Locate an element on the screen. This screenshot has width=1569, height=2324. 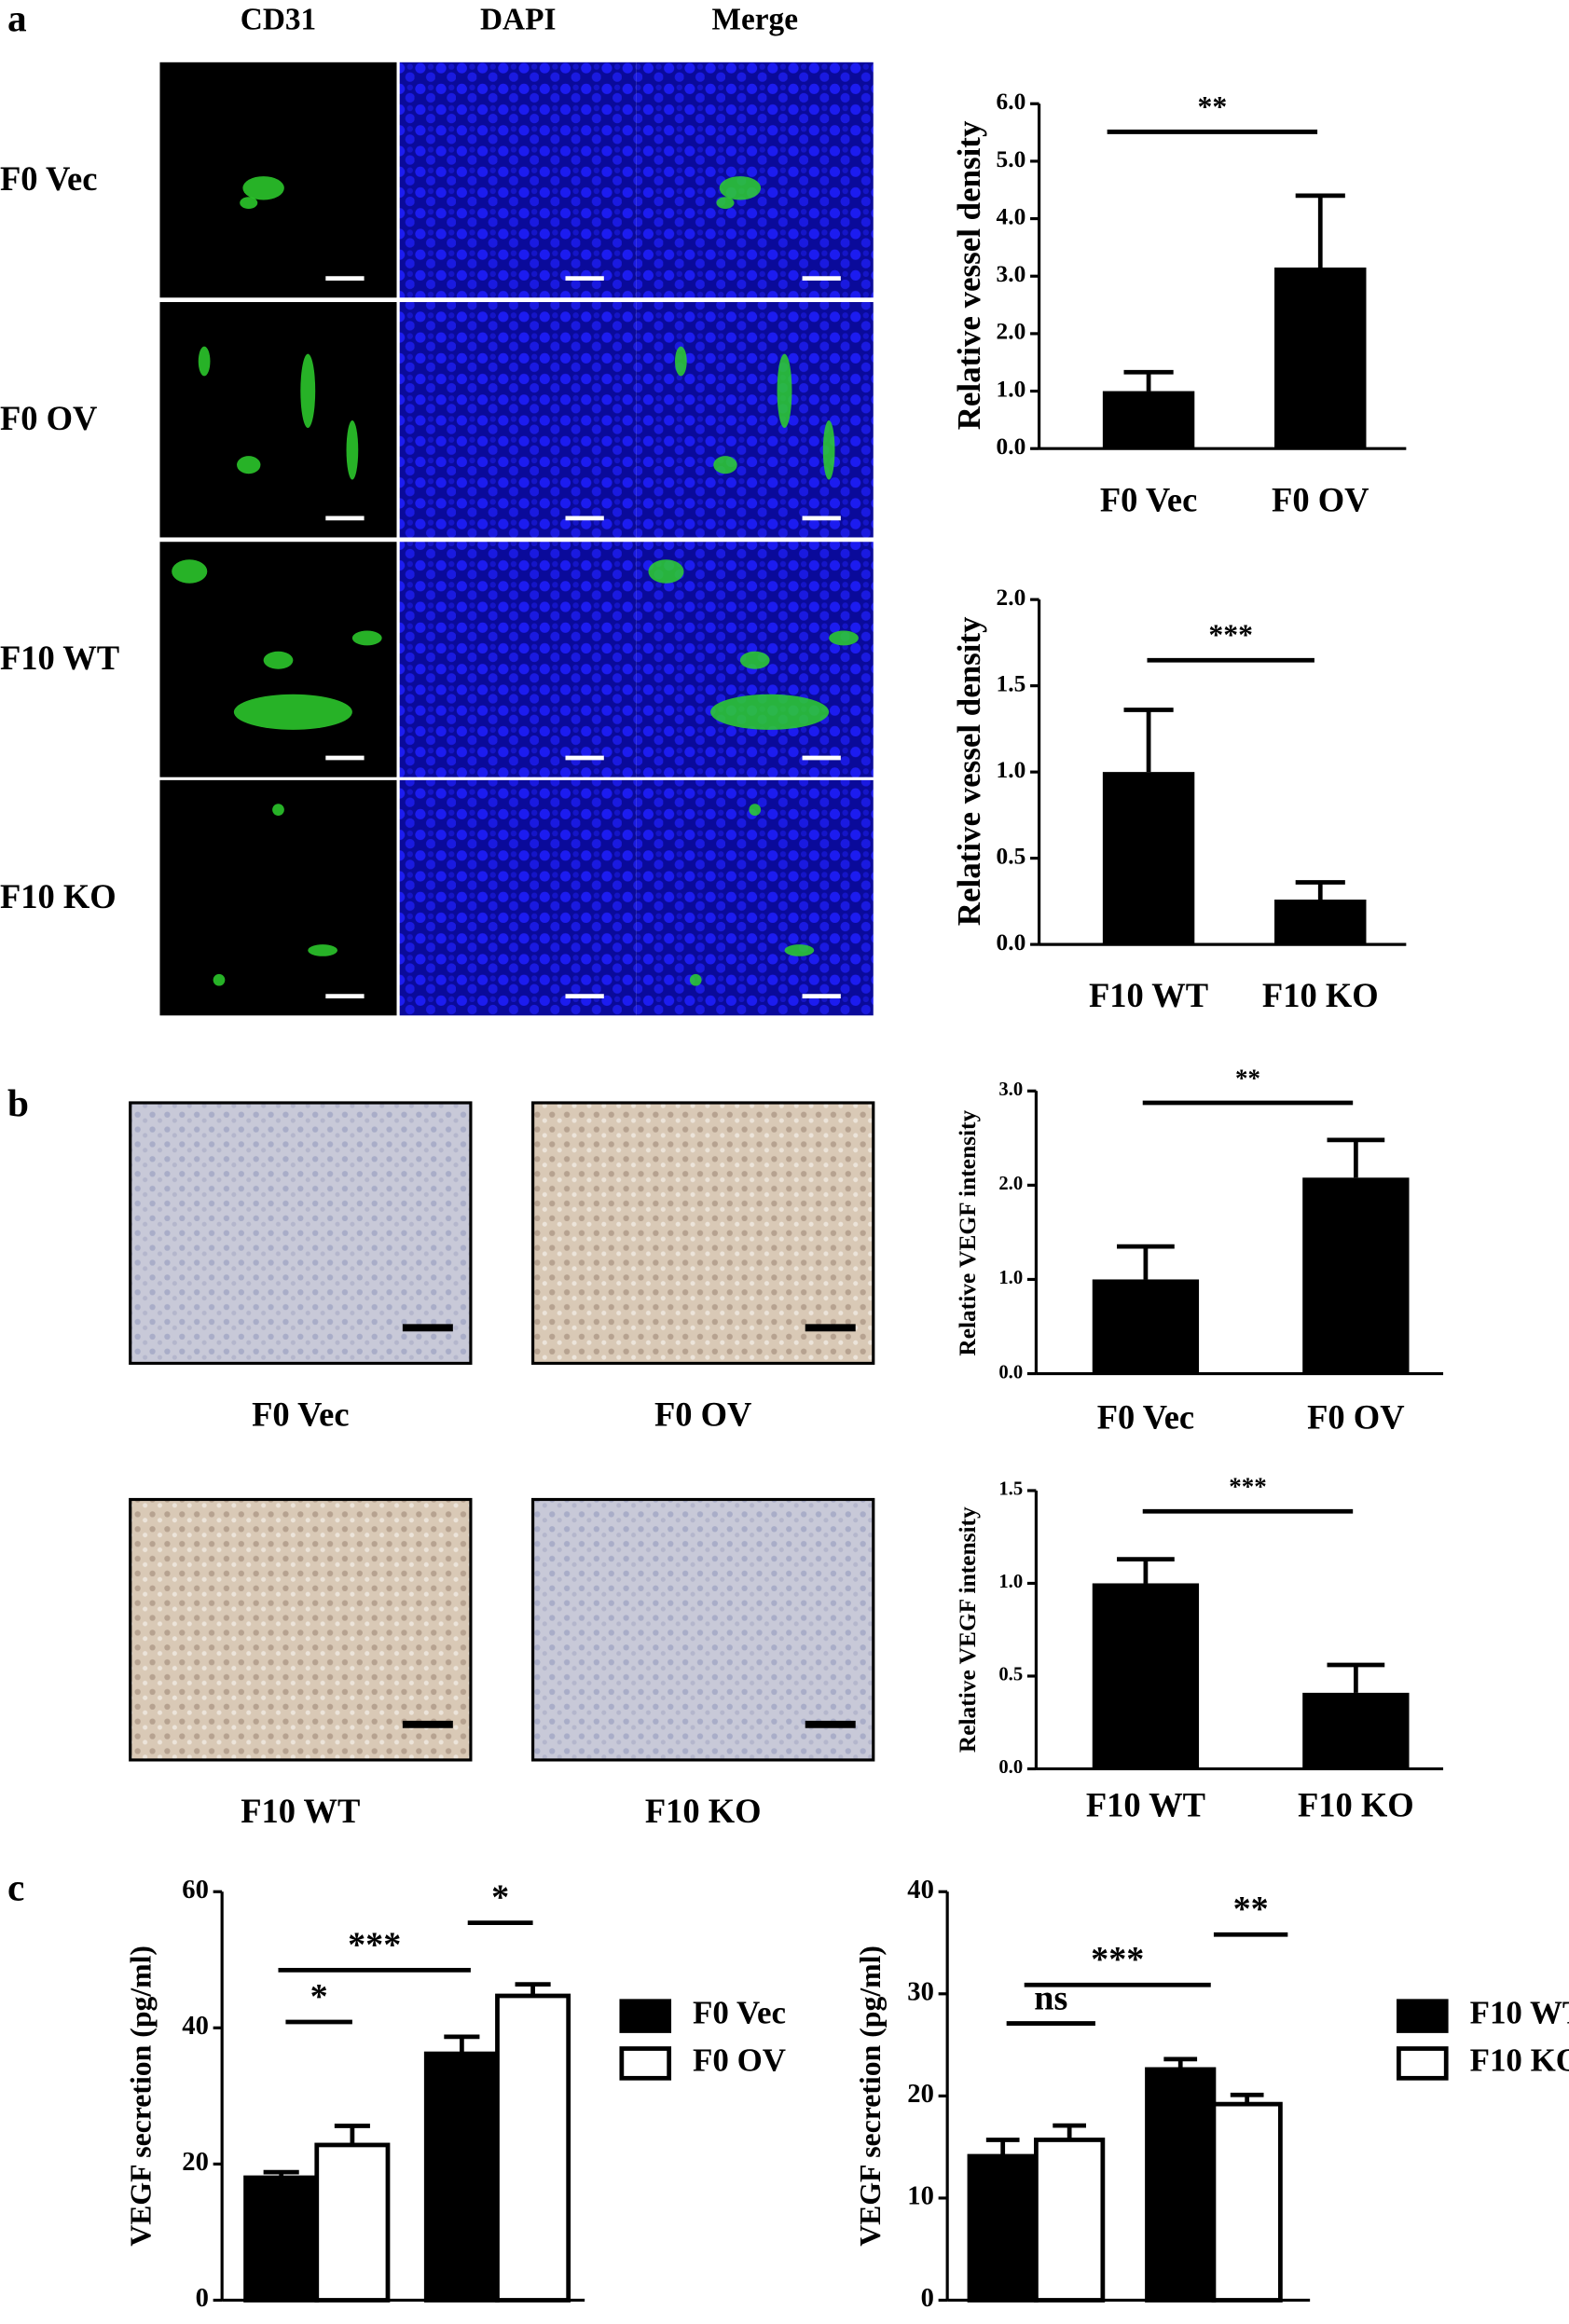
y-tick-label: 60 is located at coordinates (195, 1890).